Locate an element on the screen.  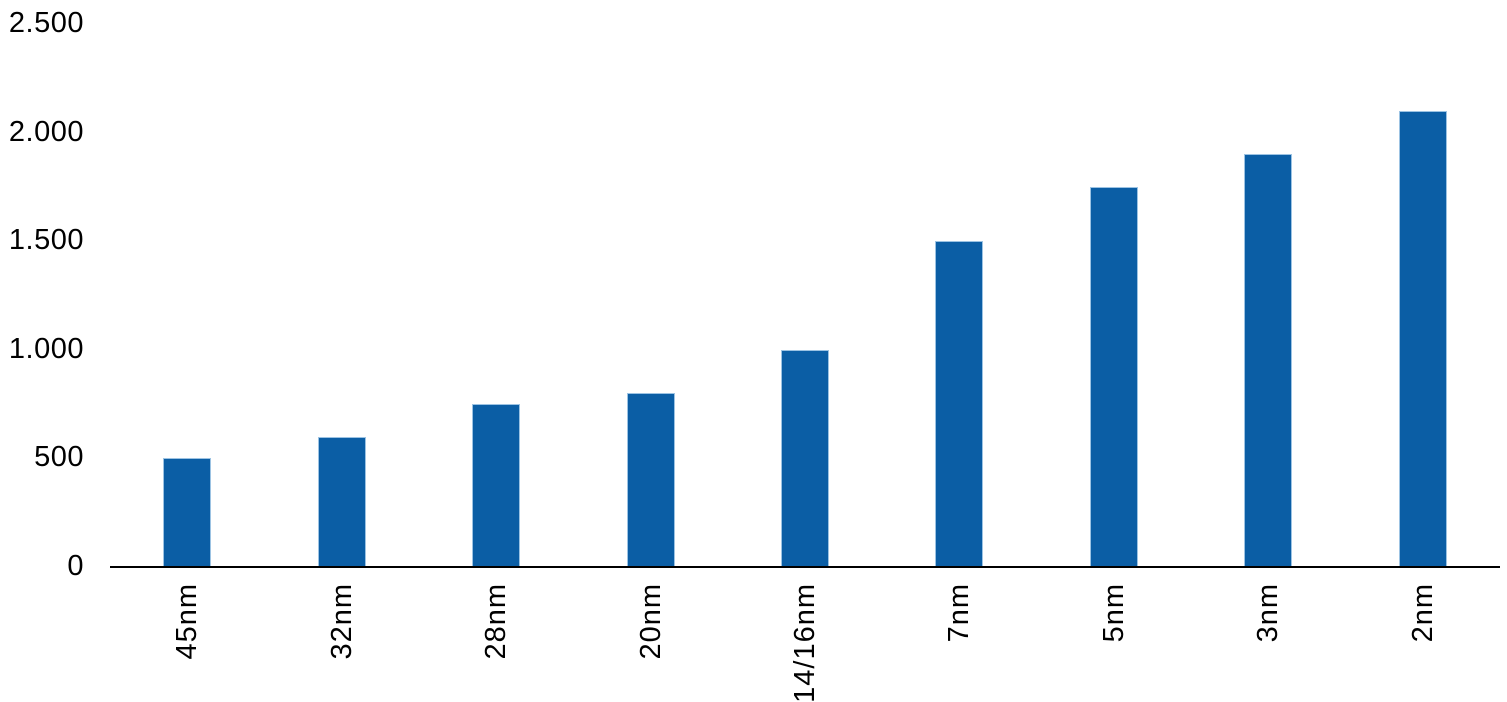
bar-7nm is located at coordinates (959, 404).